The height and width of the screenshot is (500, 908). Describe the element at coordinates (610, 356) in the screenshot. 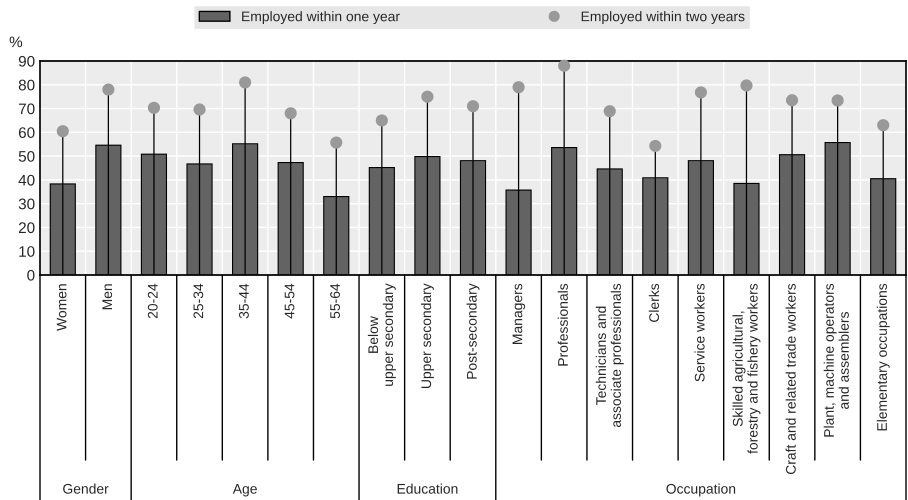

I see `x-tick-label: Technicians and associate professionals` at that location.